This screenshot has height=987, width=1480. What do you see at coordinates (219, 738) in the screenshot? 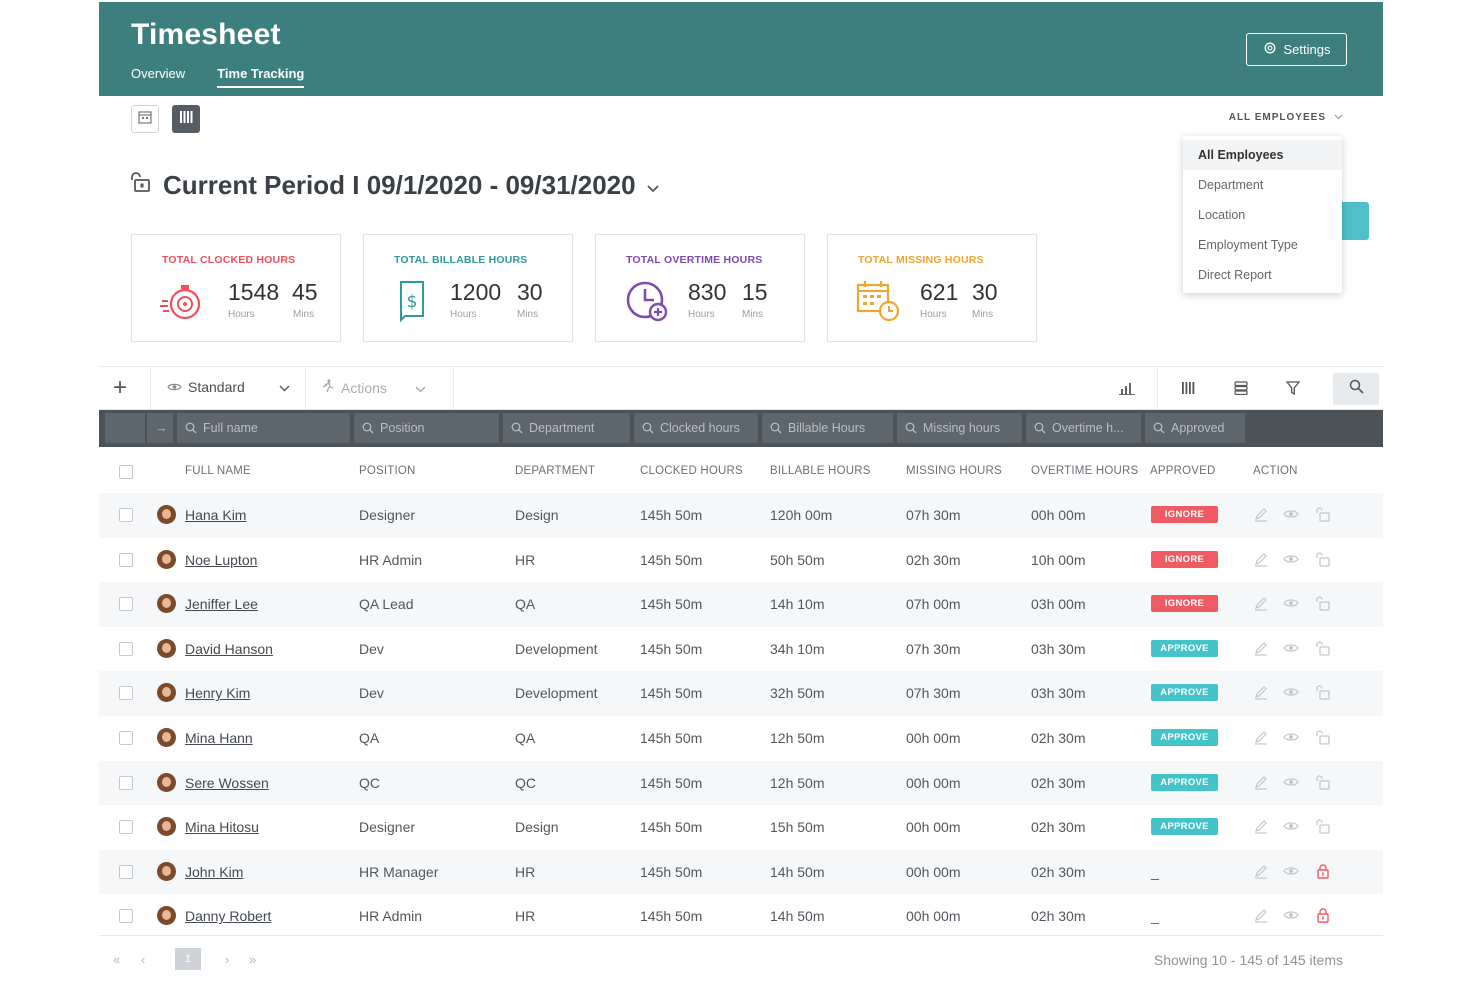
I see `employee-name-link: Mina Hann` at bounding box center [219, 738].